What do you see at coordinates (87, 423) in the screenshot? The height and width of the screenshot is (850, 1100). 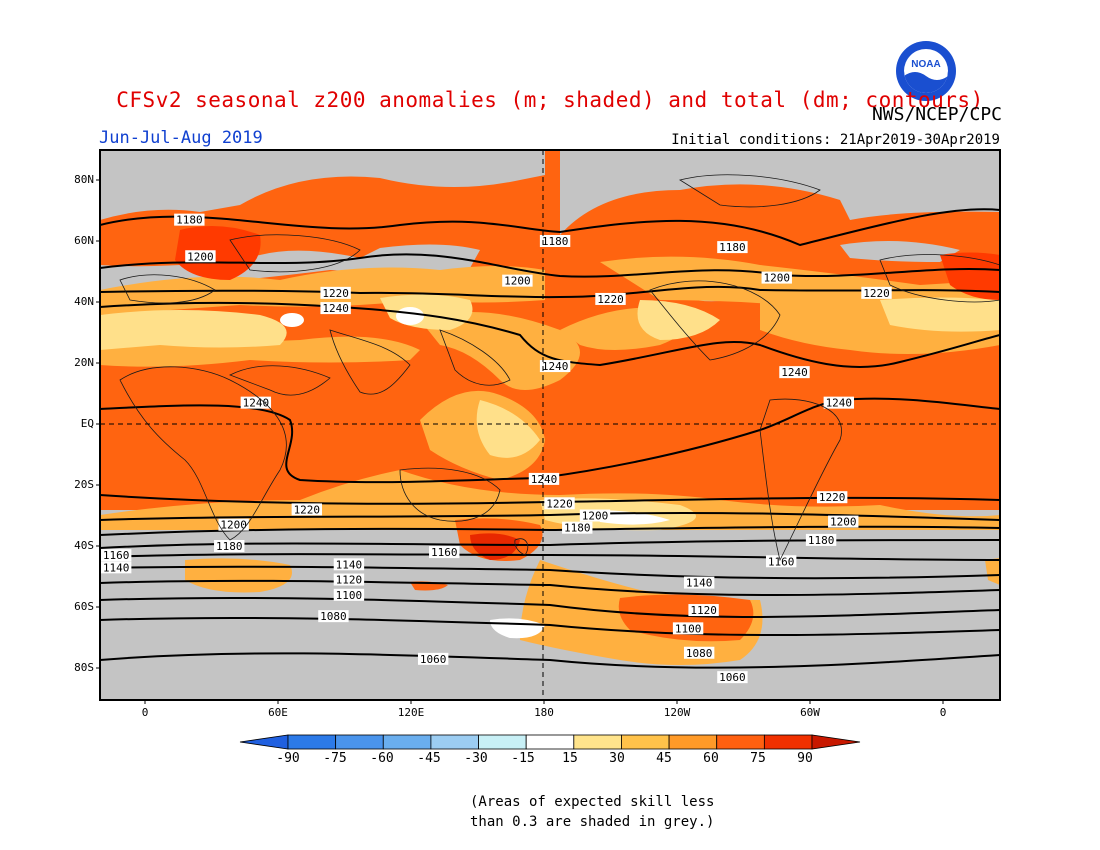 I see `lat-label: EQ` at bounding box center [87, 423].